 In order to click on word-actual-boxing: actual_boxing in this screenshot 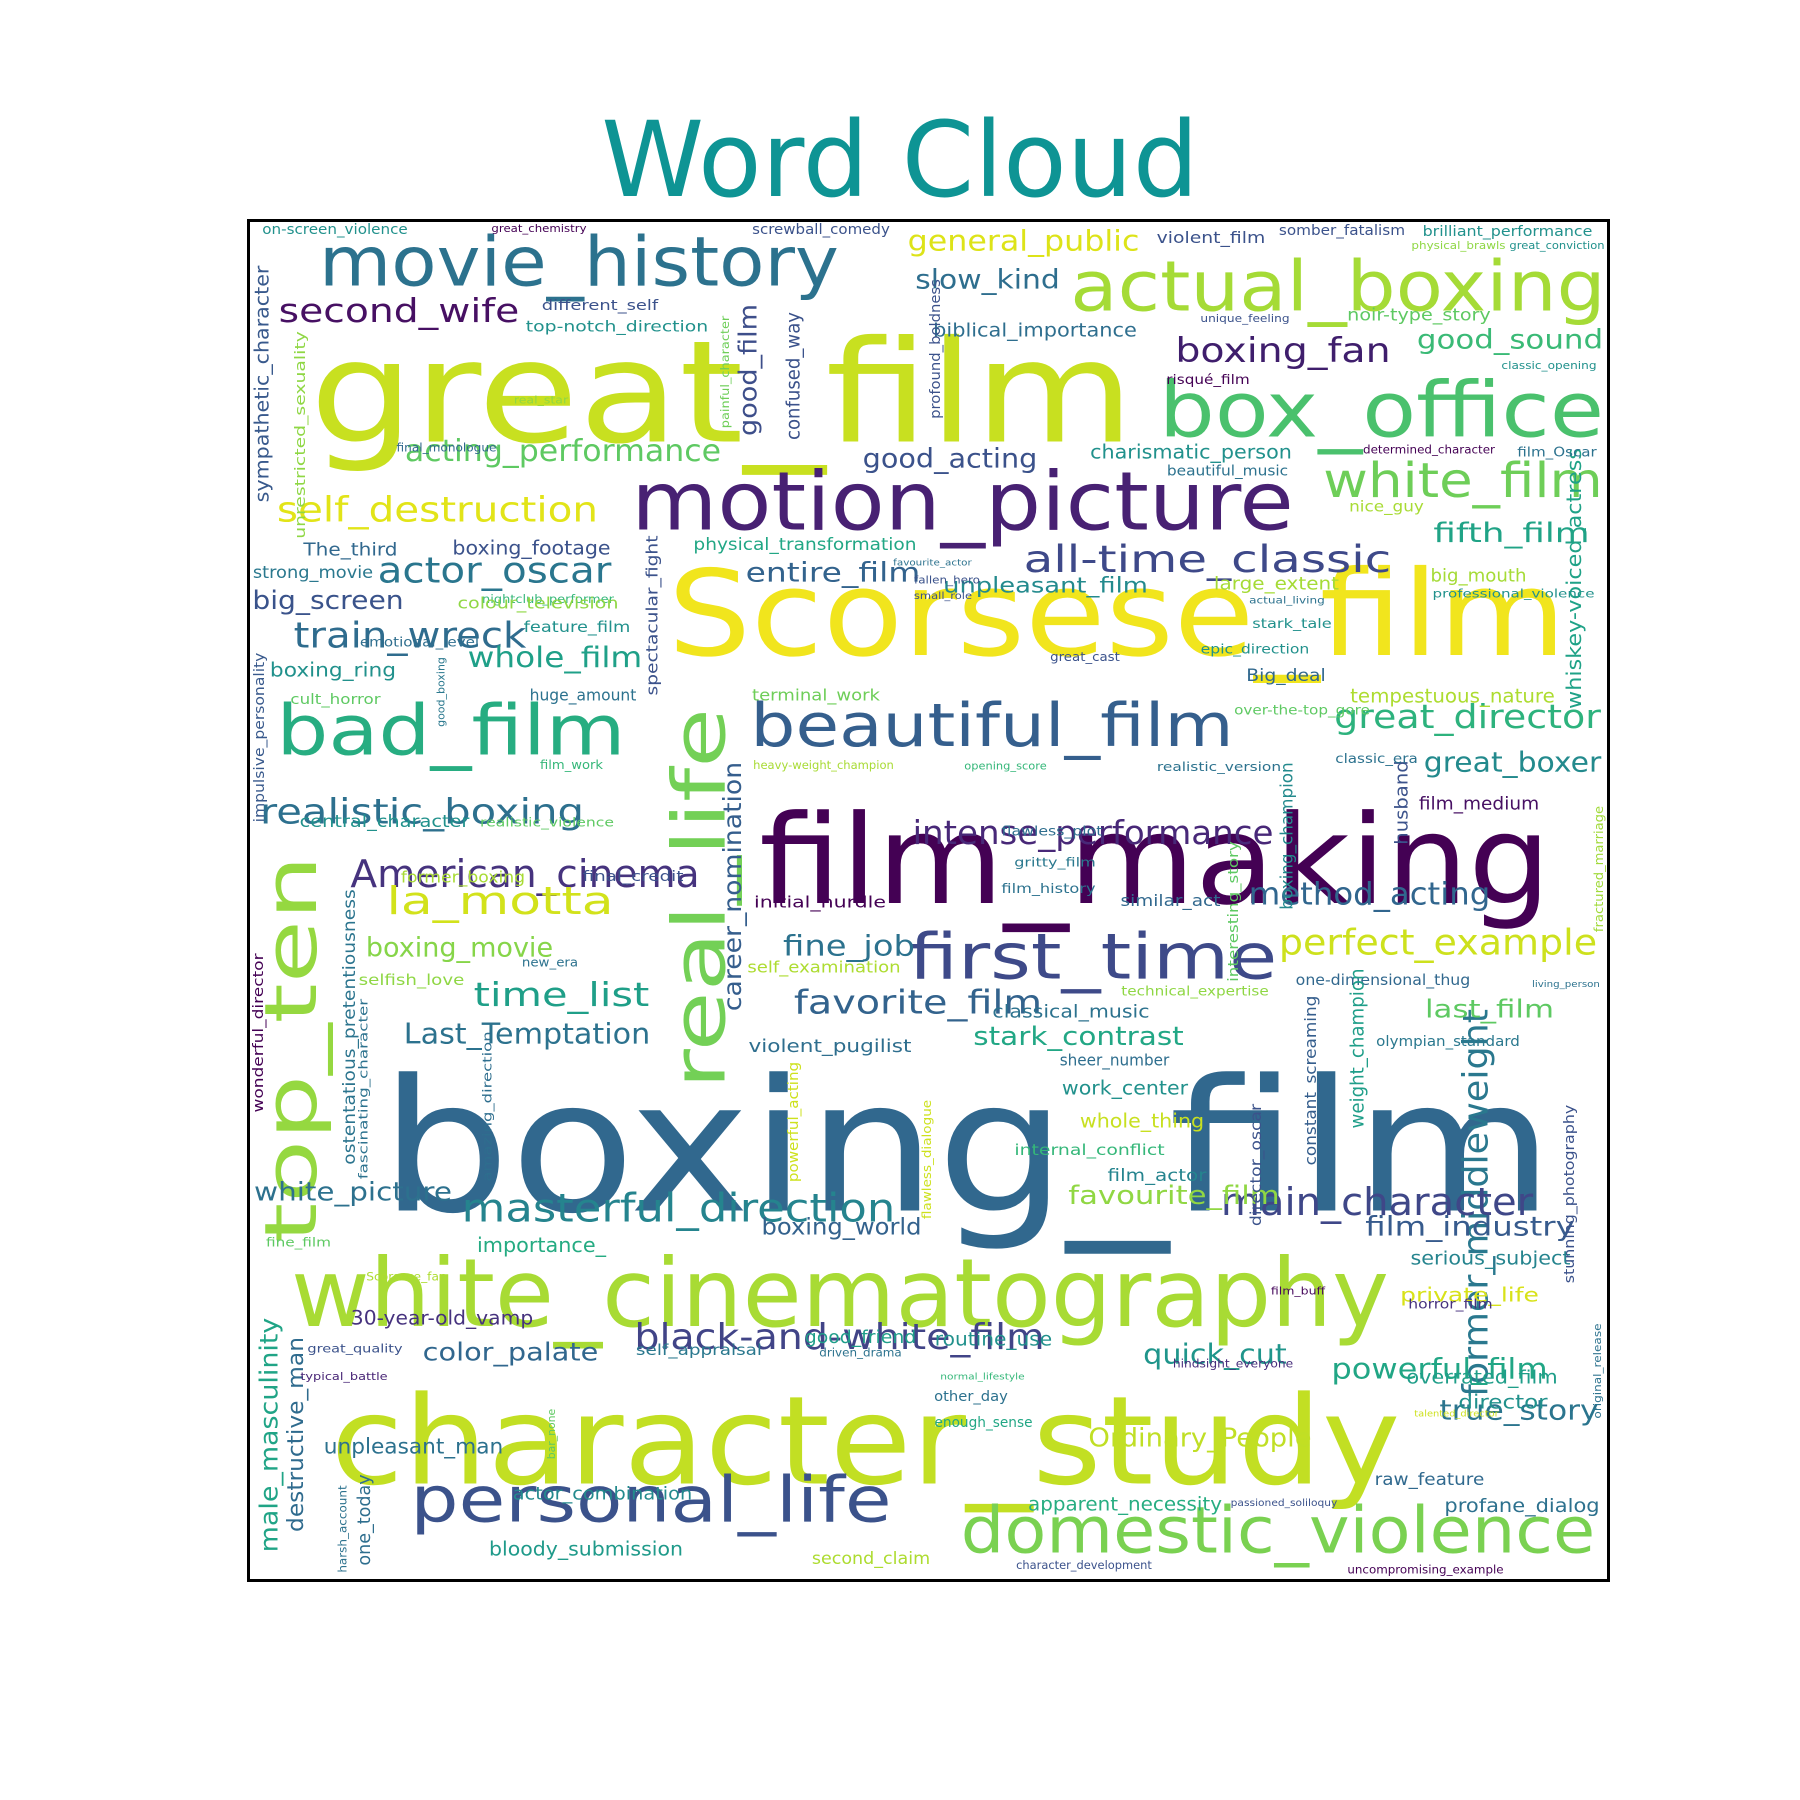, I will do `click(1337, 288)`.